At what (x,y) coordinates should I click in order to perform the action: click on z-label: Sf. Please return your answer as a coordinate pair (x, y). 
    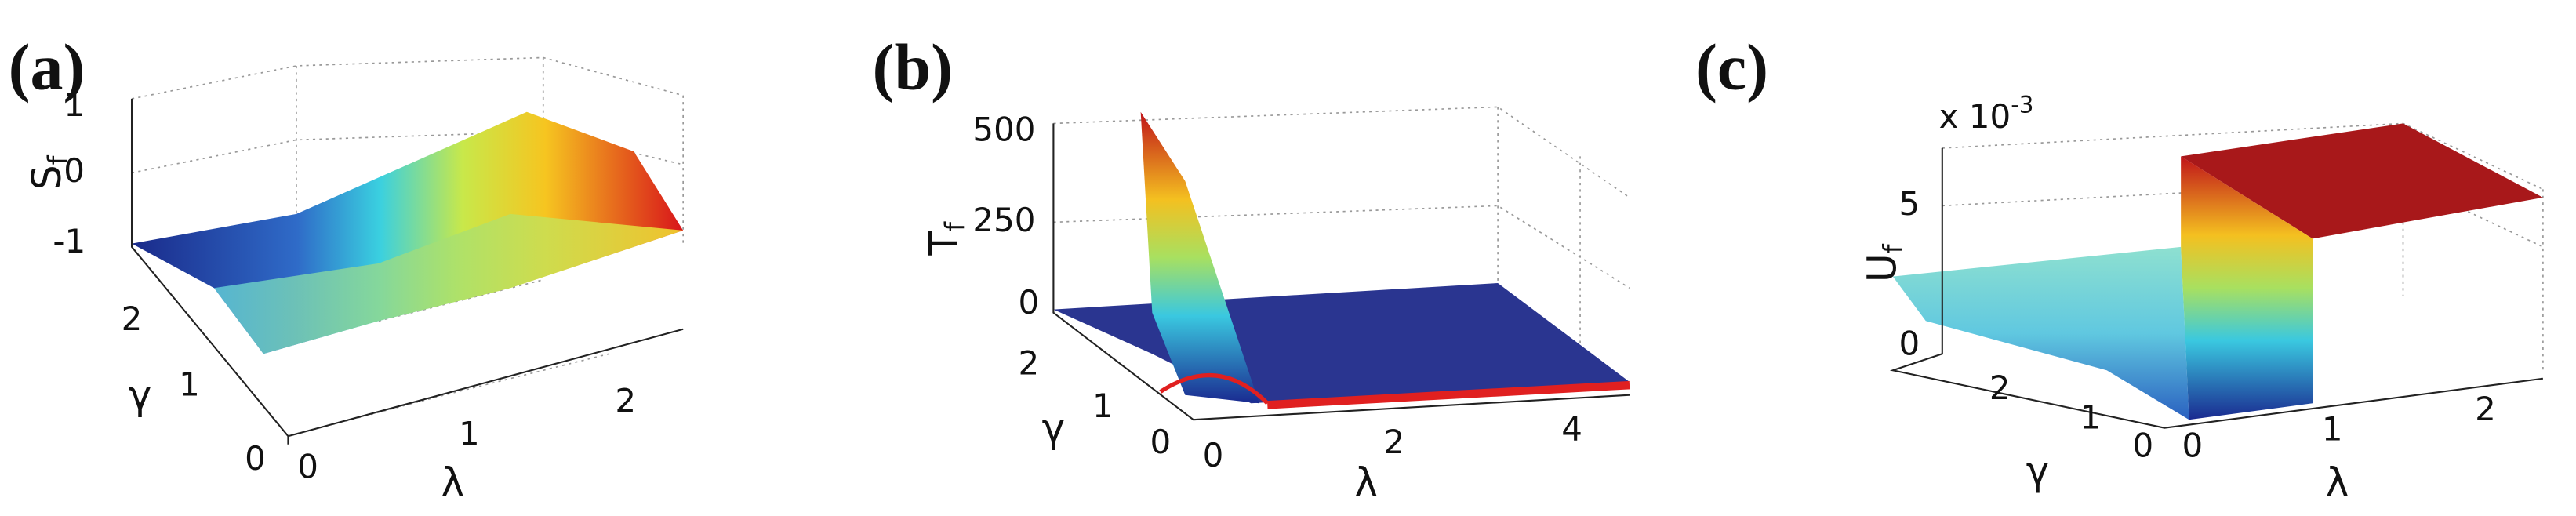
    Looking at the image, I should click on (49, 172).